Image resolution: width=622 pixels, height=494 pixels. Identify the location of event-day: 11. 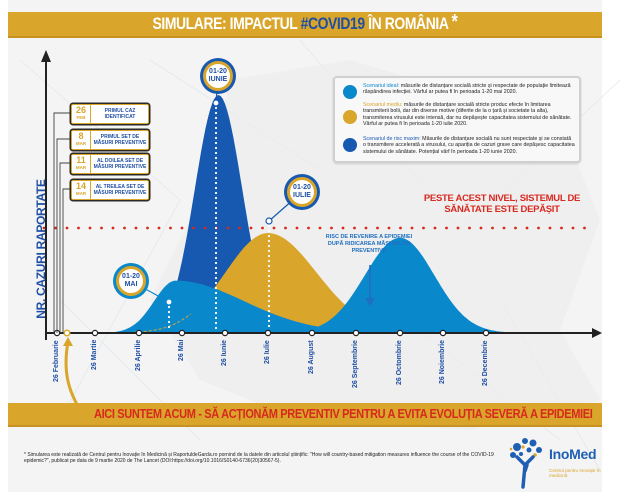
(81, 160).